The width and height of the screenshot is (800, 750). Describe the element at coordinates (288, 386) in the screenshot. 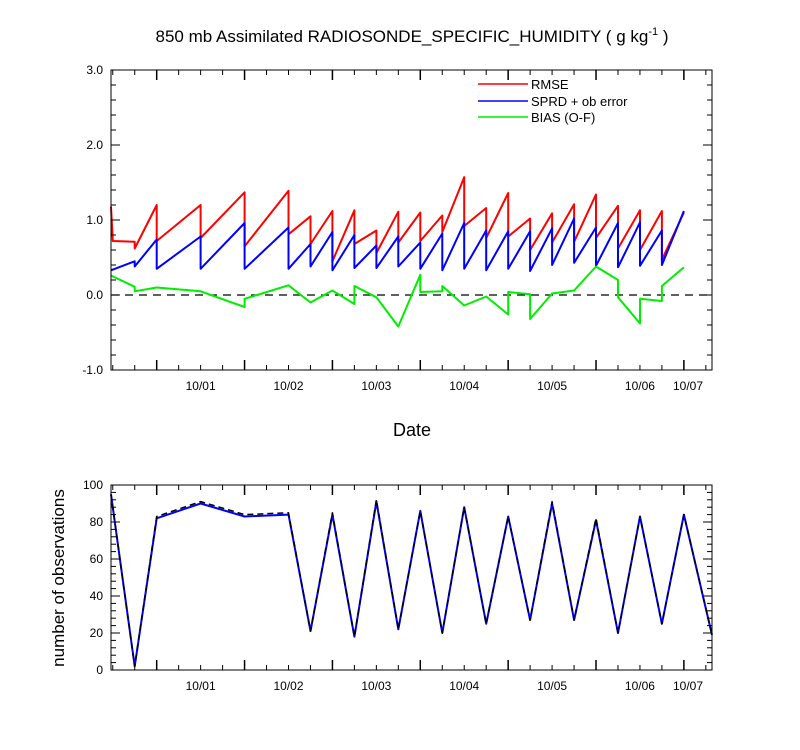

I see `top-x-tick-label: 10/02` at that location.